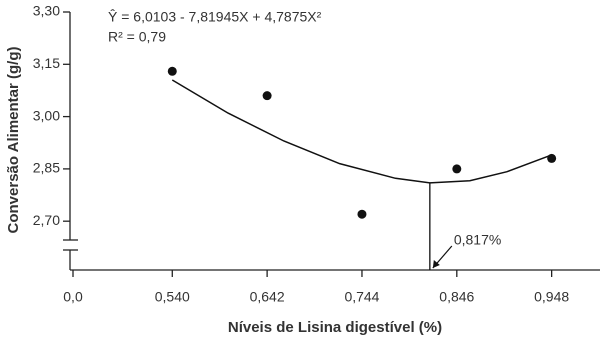 The height and width of the screenshot is (352, 605). Describe the element at coordinates (46, 63) in the screenshot. I see `y-tick-label: 3,15` at that location.